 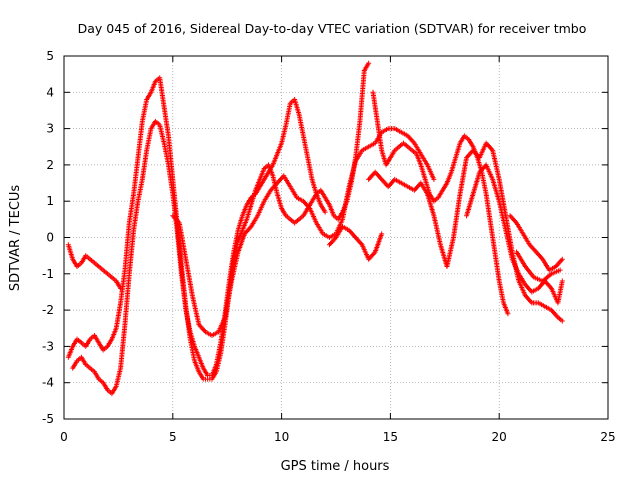 I want to click on y-axis-label: SDTVAR / TECUs, so click(x=15, y=238).